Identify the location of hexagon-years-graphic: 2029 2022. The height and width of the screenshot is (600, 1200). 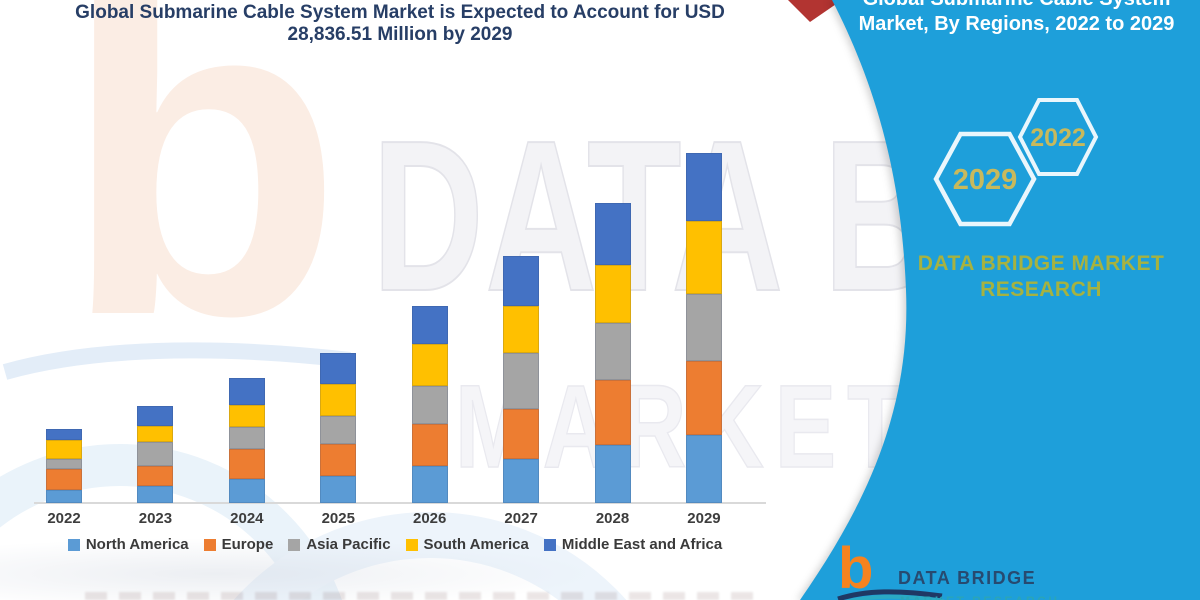
(1016, 162).